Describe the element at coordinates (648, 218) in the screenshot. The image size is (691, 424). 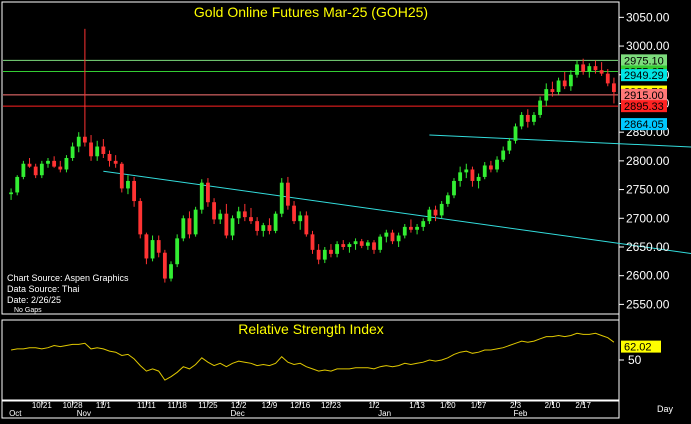
I see `y-tick-label: 2700.00` at that location.